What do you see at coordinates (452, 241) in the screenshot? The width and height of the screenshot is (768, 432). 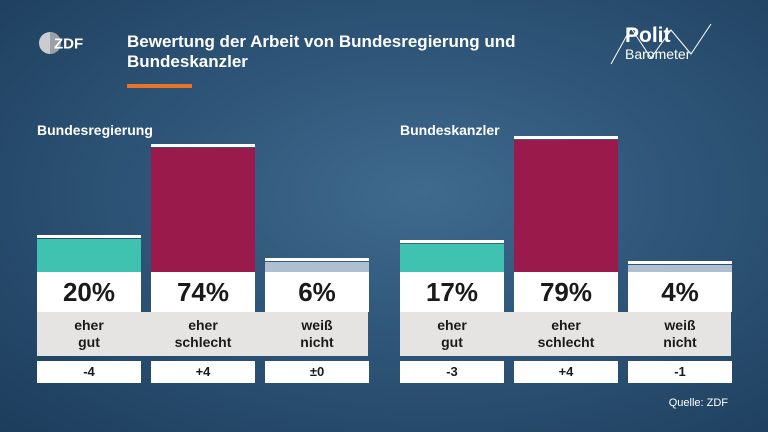 I see `bar-cap-1-eher-gut` at bounding box center [452, 241].